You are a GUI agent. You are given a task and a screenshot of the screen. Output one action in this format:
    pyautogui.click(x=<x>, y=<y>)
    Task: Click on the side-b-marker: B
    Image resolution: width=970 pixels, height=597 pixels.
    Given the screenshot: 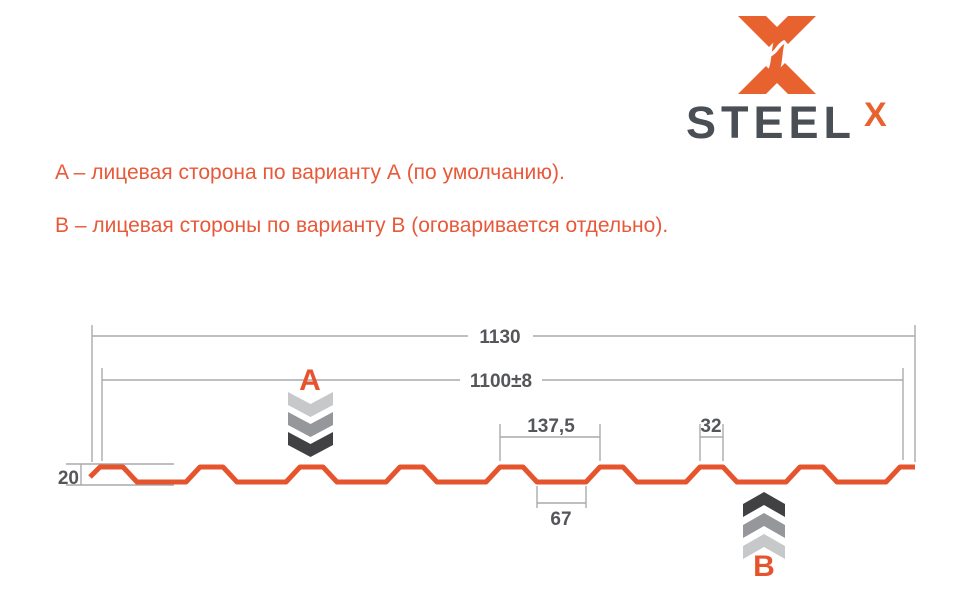 What is the action you would take?
    pyautogui.click(x=764, y=537)
    